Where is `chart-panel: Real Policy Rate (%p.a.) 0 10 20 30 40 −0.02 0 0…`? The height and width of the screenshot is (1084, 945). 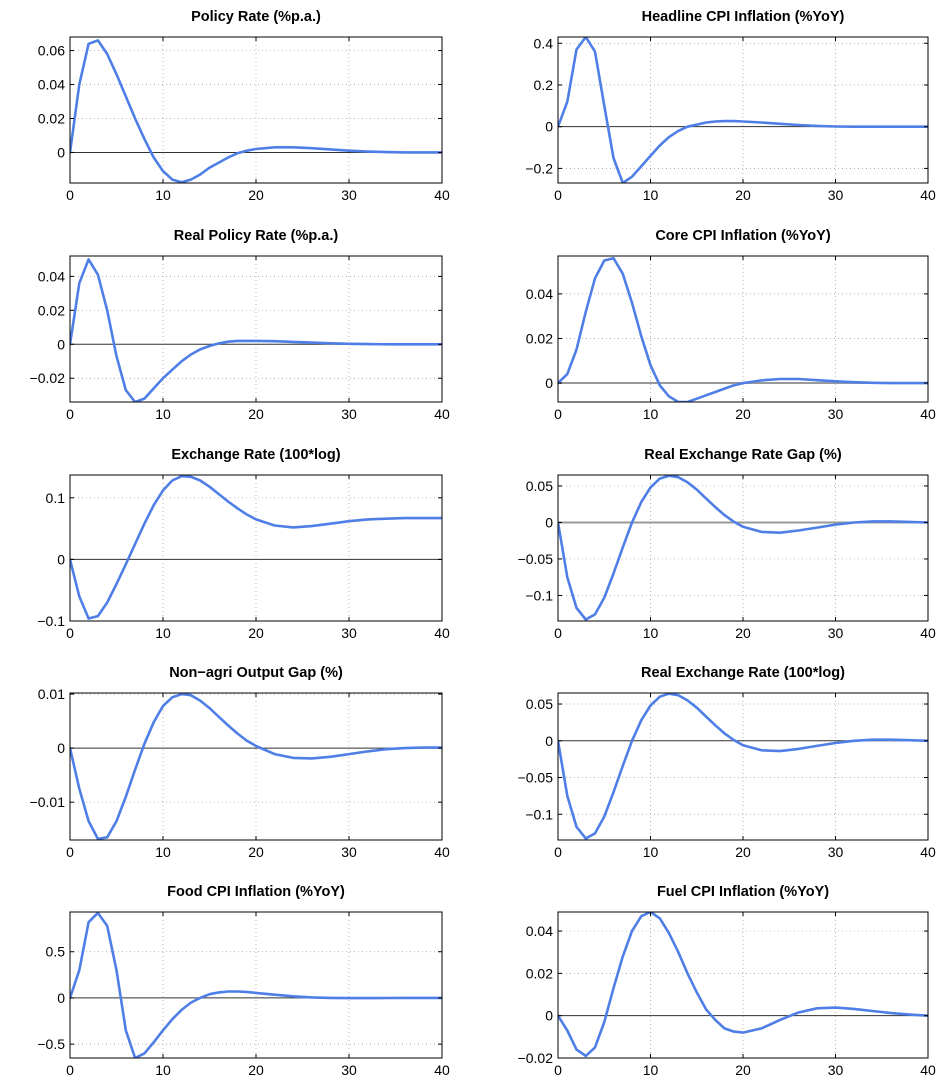 chart-panel: Real Policy Rate (%p.a.) 0 10 20 30 40 −0.02 0 0… is located at coordinates (240, 325).